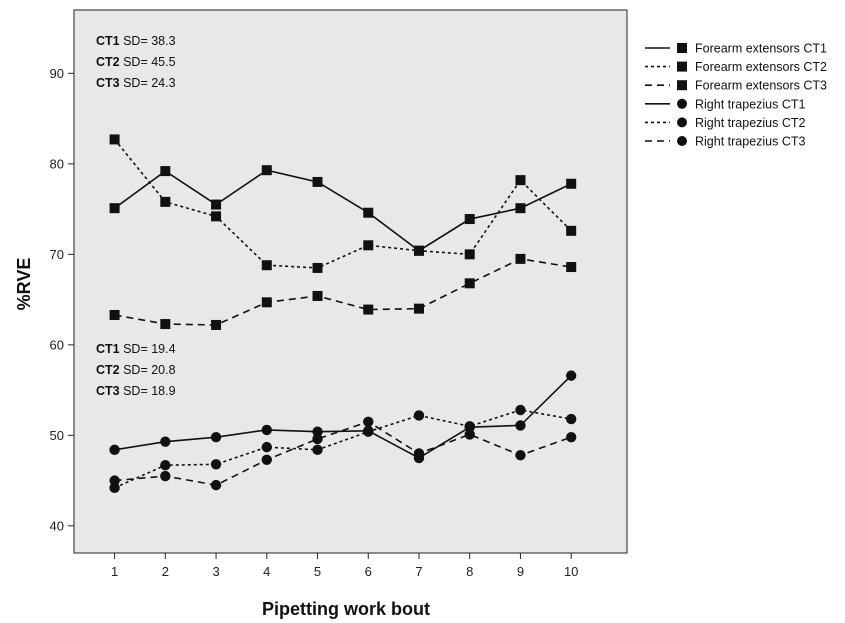  I want to click on legend-item: Right trapezius CT3, so click(725, 142).